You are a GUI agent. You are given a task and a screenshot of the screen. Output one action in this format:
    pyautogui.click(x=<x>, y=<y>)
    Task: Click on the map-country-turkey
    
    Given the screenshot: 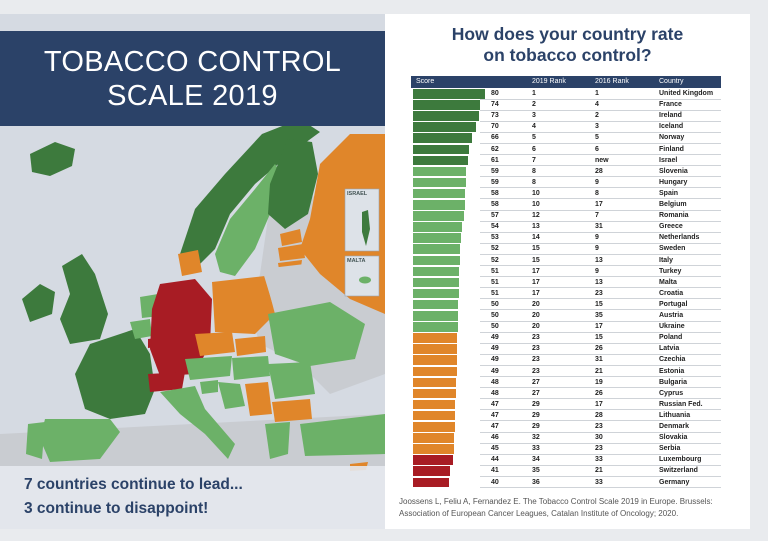 What is the action you would take?
    pyautogui.click(x=342, y=435)
    